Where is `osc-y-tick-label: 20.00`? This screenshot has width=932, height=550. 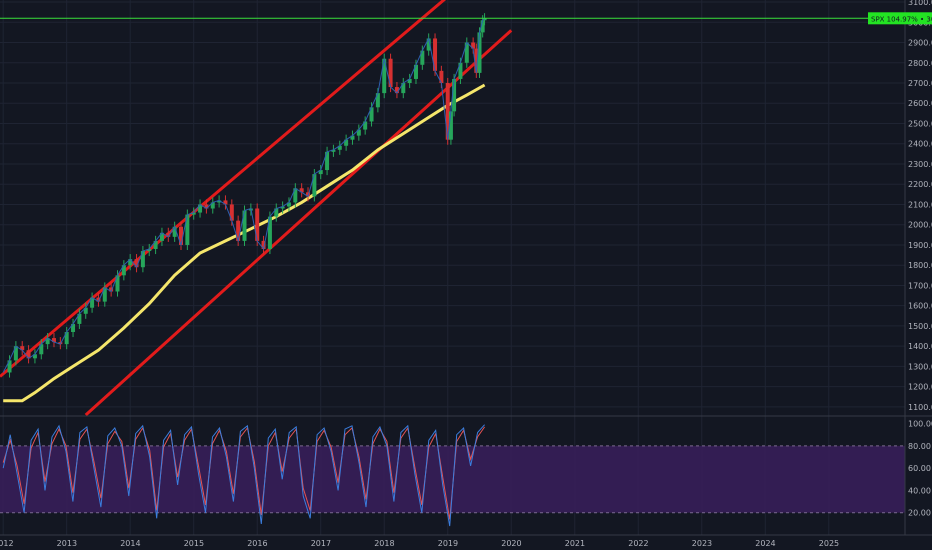
osc-y-tick-label: 20.00 is located at coordinates (919, 513).